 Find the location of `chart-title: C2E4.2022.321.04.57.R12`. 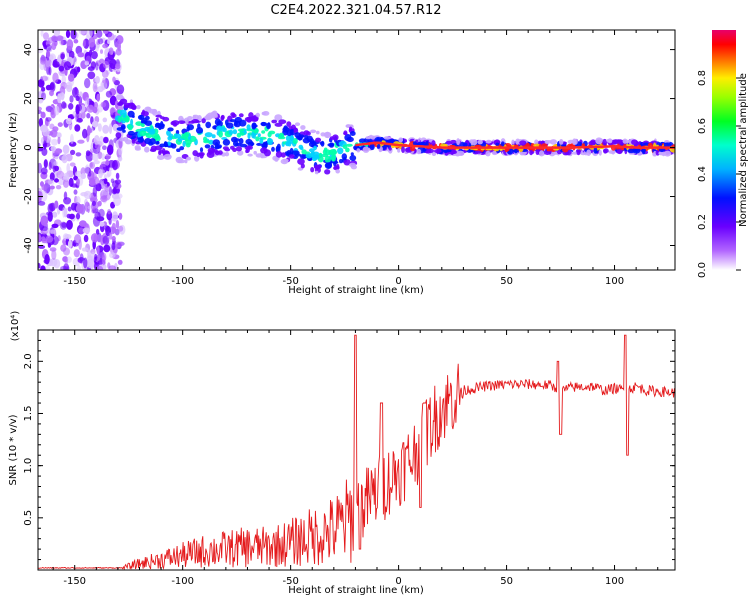

chart-title: C2E4.2022.321.04.57.R12 is located at coordinates (355, 10).